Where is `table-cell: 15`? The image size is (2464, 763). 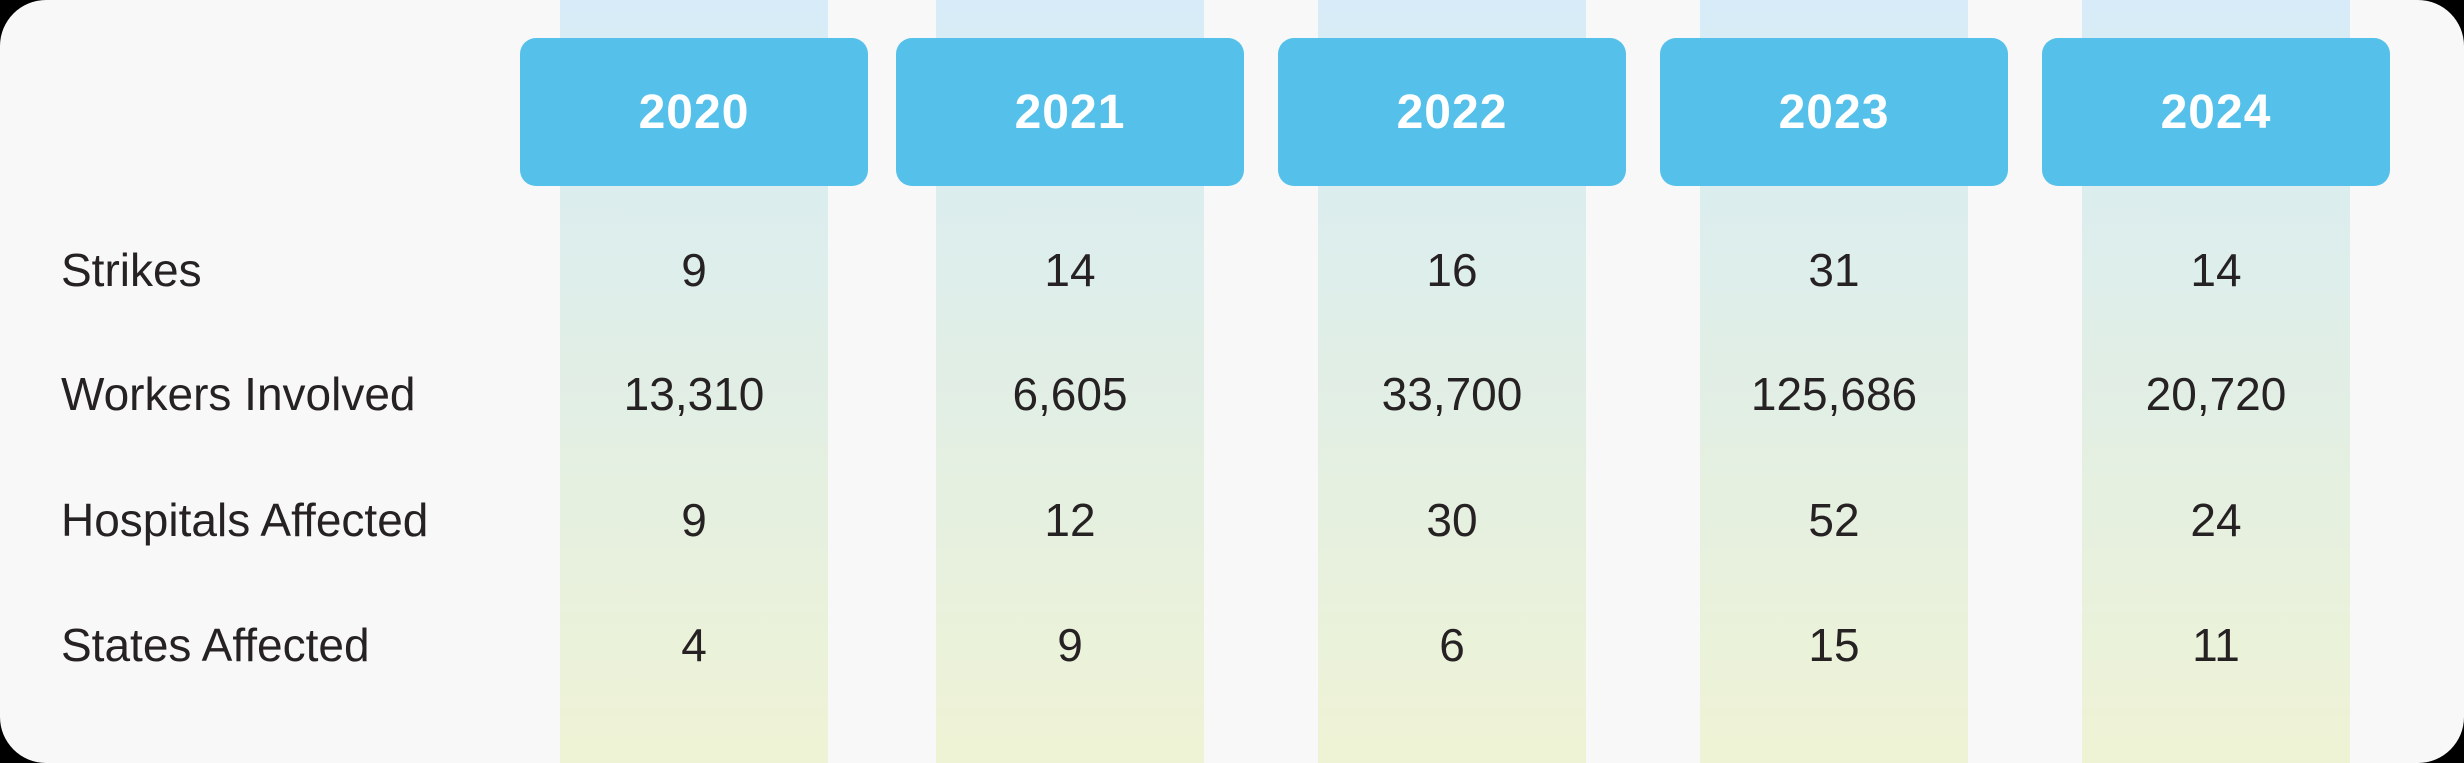 table-cell: 15 is located at coordinates (1834, 645).